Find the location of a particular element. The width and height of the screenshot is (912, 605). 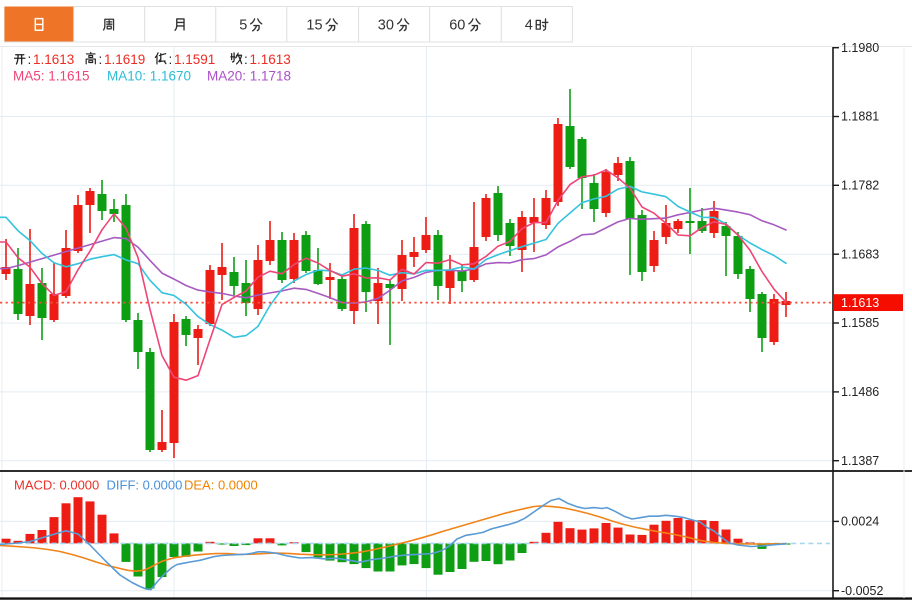

svg-text: DEA: 0.0000 is located at coordinates (221, 485).